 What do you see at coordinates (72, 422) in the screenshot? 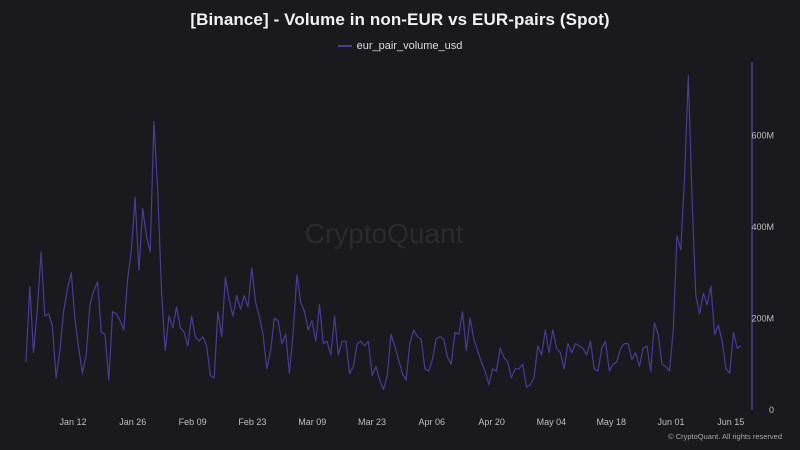
I see `x-tick-label: Jan 12` at bounding box center [72, 422].